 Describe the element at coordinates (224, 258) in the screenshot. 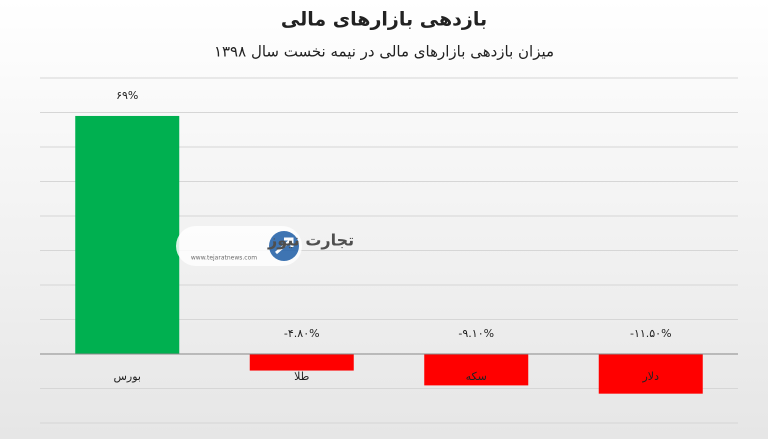

I see `watermark-url: www.tejaratnews.com` at that location.